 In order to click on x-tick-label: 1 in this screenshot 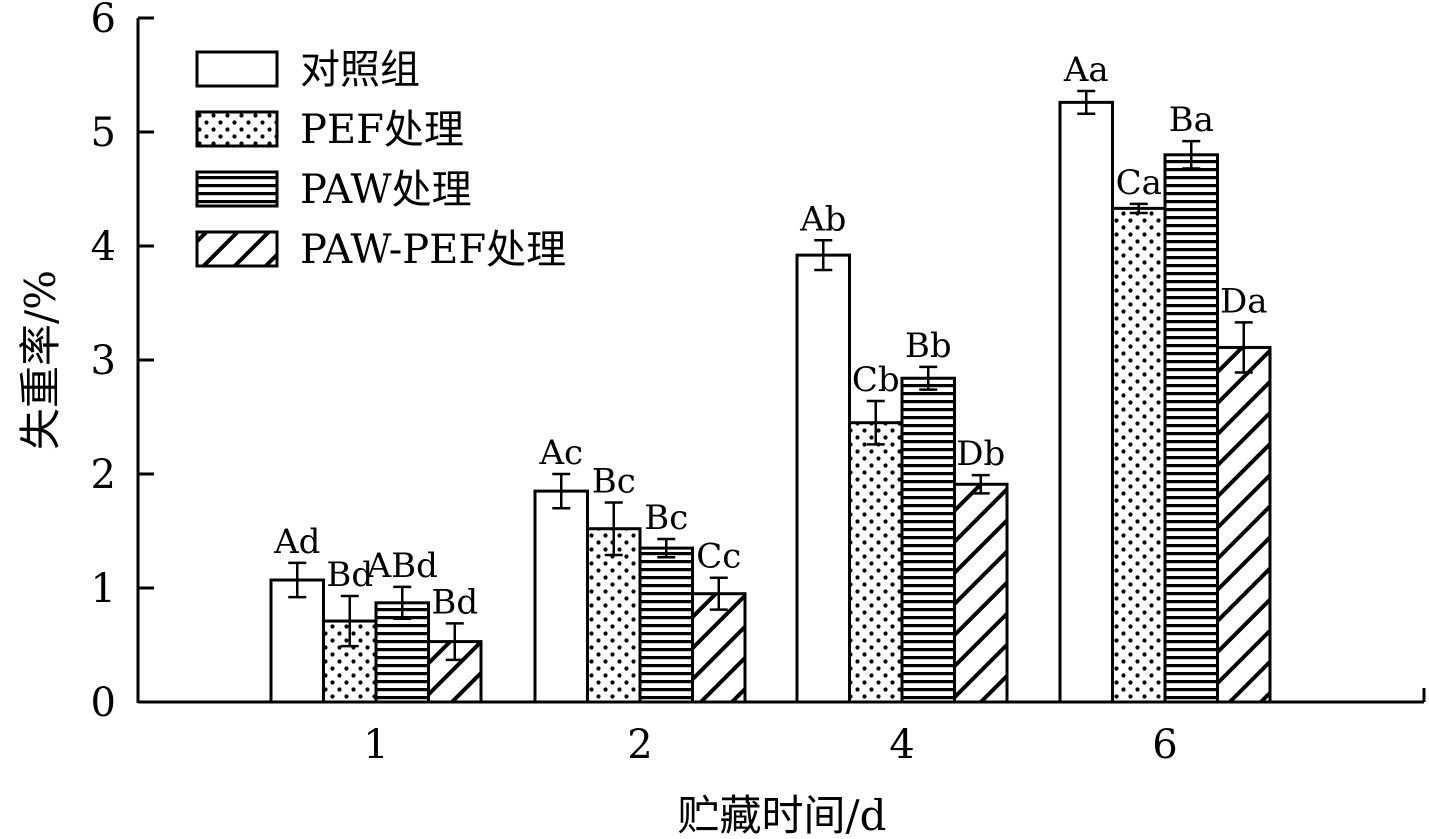, I will do `click(375, 745)`.